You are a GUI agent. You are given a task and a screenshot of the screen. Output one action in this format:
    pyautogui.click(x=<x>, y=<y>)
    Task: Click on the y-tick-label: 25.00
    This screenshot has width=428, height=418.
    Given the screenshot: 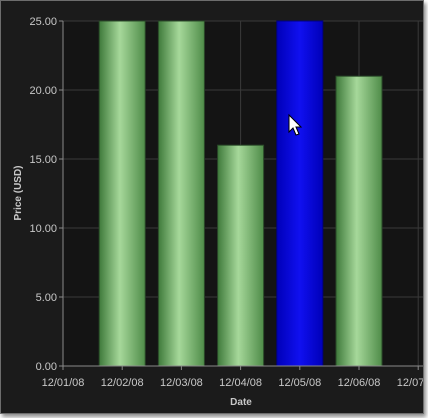 What is the action you would take?
    pyautogui.click(x=43, y=22)
    